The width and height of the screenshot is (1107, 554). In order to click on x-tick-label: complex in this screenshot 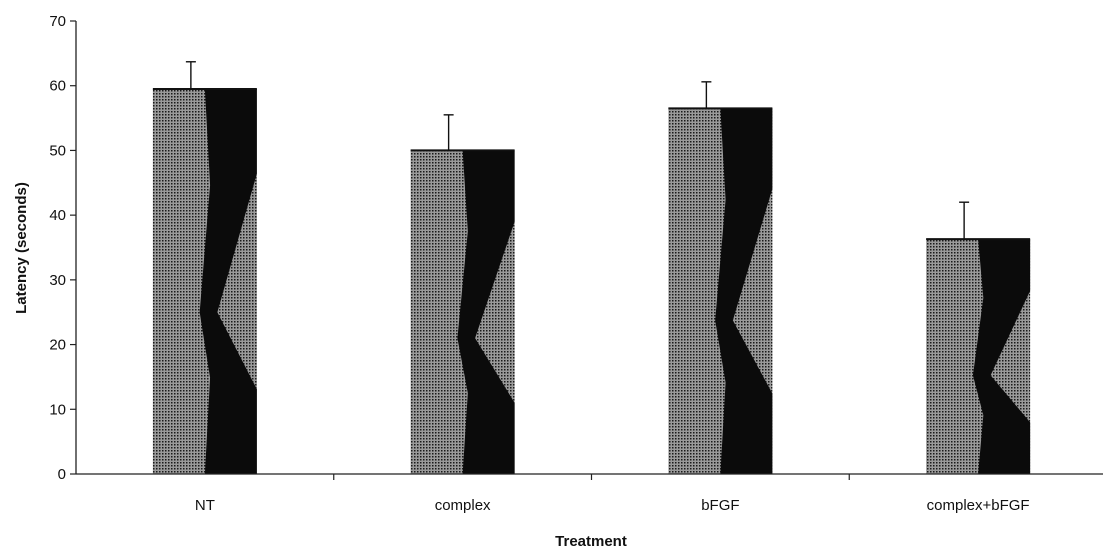, I will do `click(463, 505)`.